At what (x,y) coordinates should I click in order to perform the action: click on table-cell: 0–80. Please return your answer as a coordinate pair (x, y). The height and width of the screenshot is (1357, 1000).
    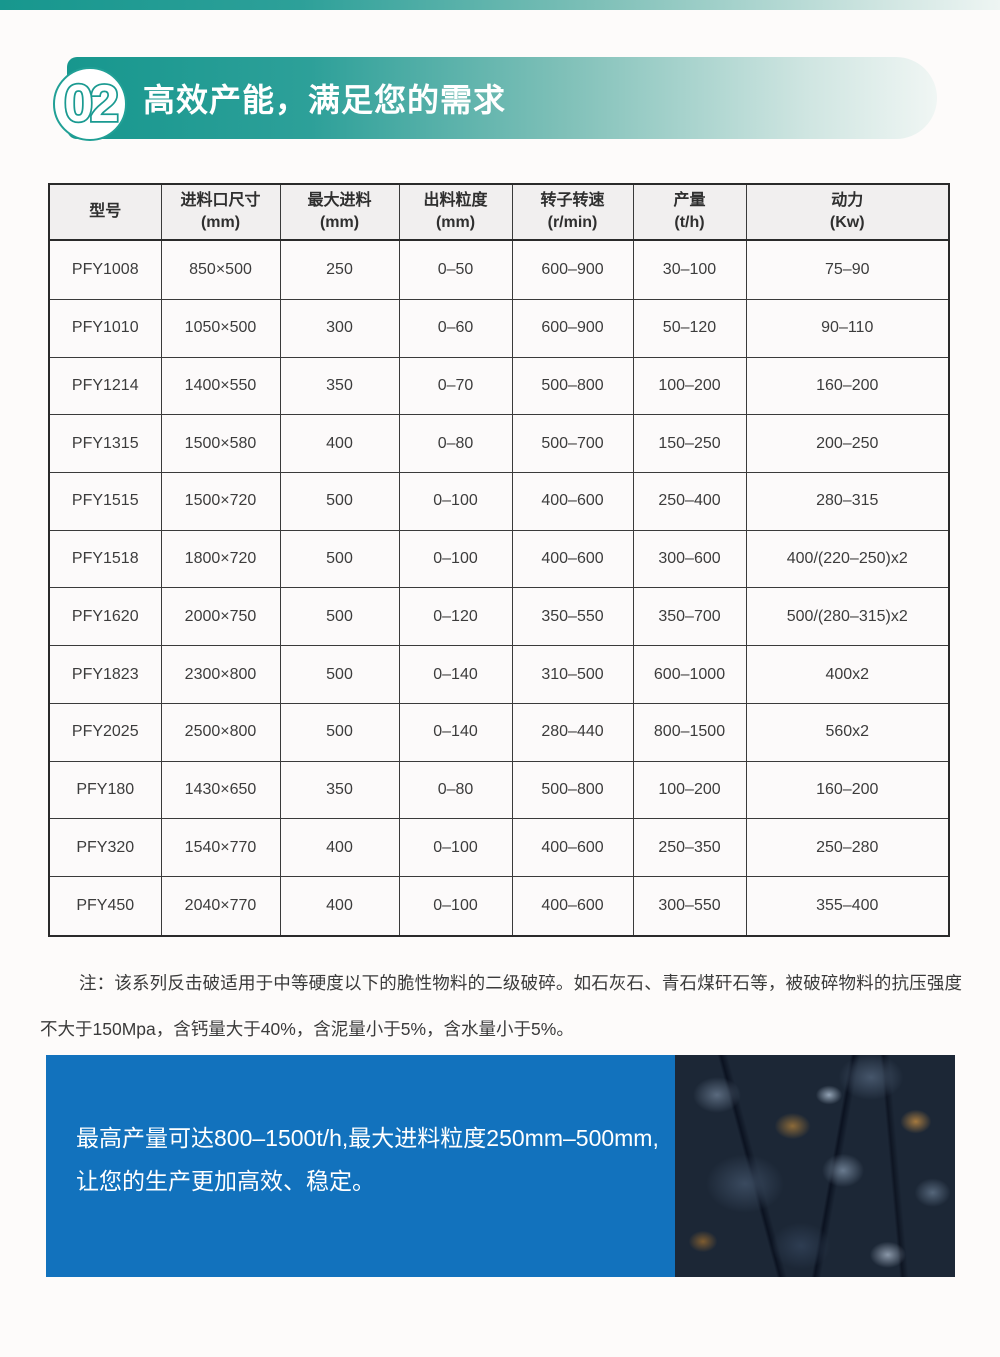
    Looking at the image, I should click on (455, 790).